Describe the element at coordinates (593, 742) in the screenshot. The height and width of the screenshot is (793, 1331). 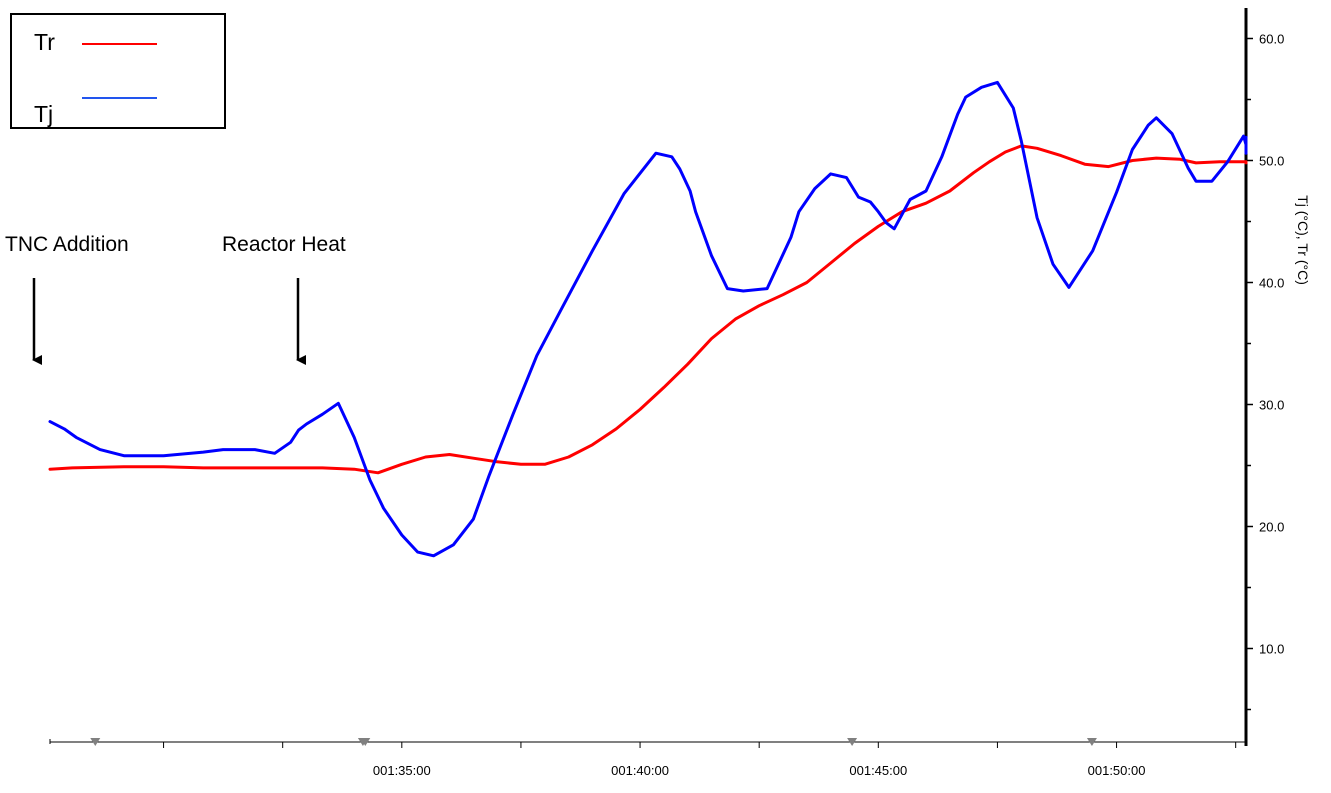
I see `event-markers` at that location.